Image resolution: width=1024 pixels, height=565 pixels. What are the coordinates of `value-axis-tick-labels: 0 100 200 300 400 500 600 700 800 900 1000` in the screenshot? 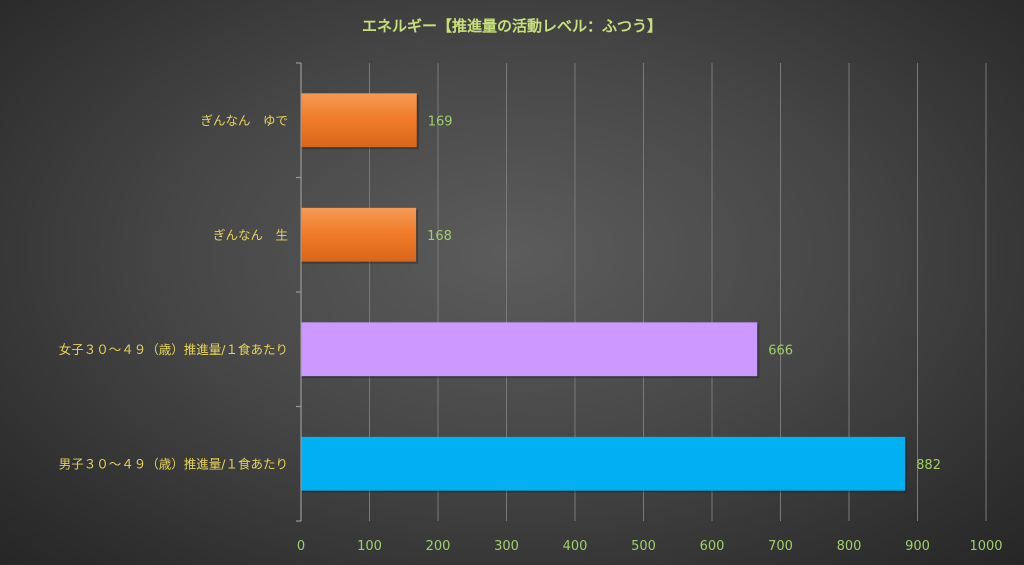 It's located at (650, 546).